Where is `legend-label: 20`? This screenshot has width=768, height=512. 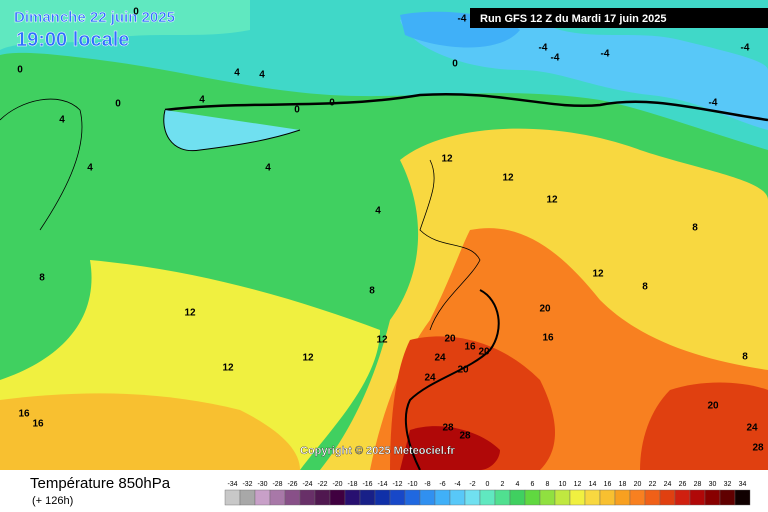 legend-label: 20 is located at coordinates (638, 484).